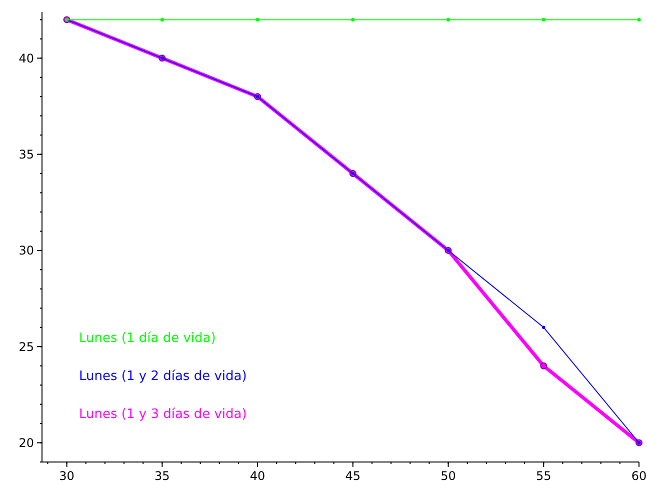  What do you see at coordinates (163, 414) in the screenshot?
I see `text: Lunes (1 y 3 días de vida)` at bounding box center [163, 414].